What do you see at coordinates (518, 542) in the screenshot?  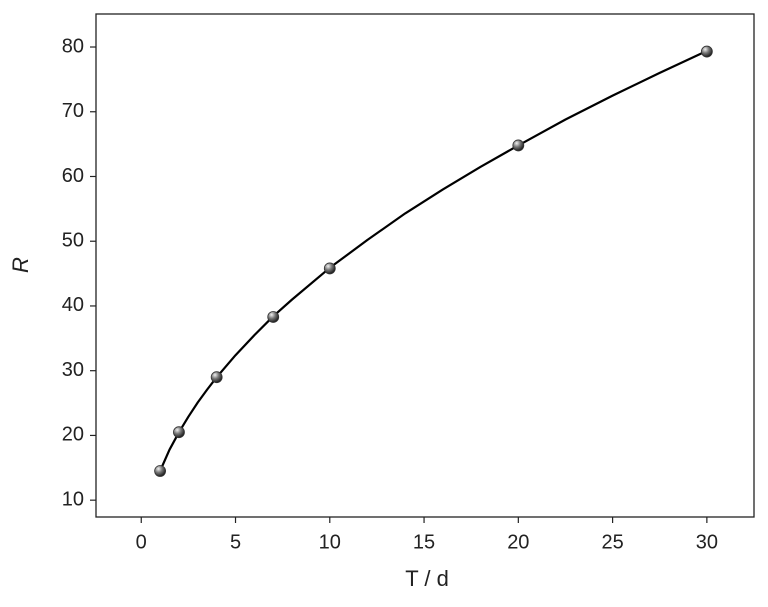 I see `x-tick-label: 20` at bounding box center [518, 542].